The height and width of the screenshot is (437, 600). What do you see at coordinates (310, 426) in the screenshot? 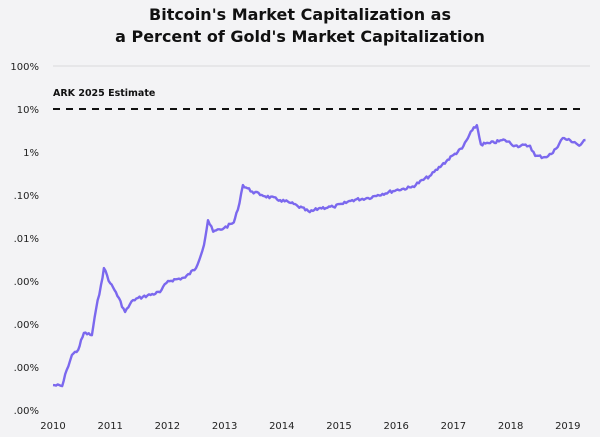
I see `x-axis: 2010 2011 2012 2013 2014 2015 2016 2017 2018 2019` at bounding box center [310, 426].